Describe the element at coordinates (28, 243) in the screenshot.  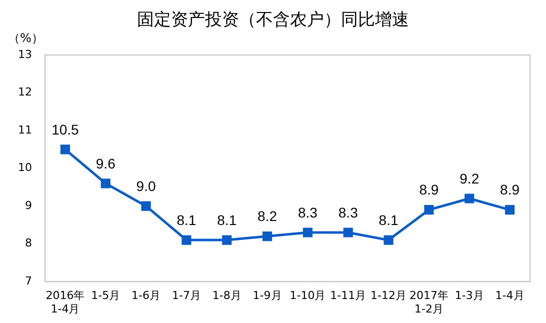
I see `y-tick-label: 8` at that location.